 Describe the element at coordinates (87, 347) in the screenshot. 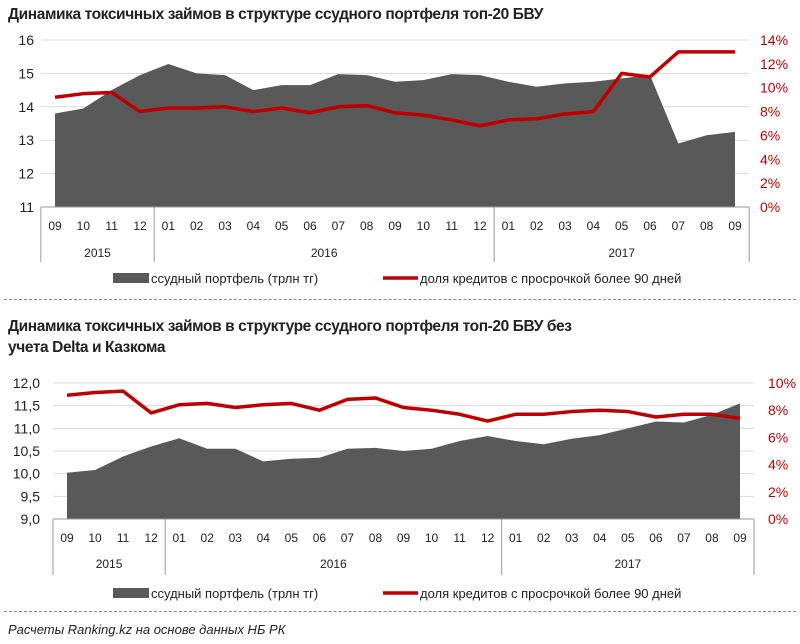

I see `chart2-title-line2: учета Delta и Казкома` at that location.